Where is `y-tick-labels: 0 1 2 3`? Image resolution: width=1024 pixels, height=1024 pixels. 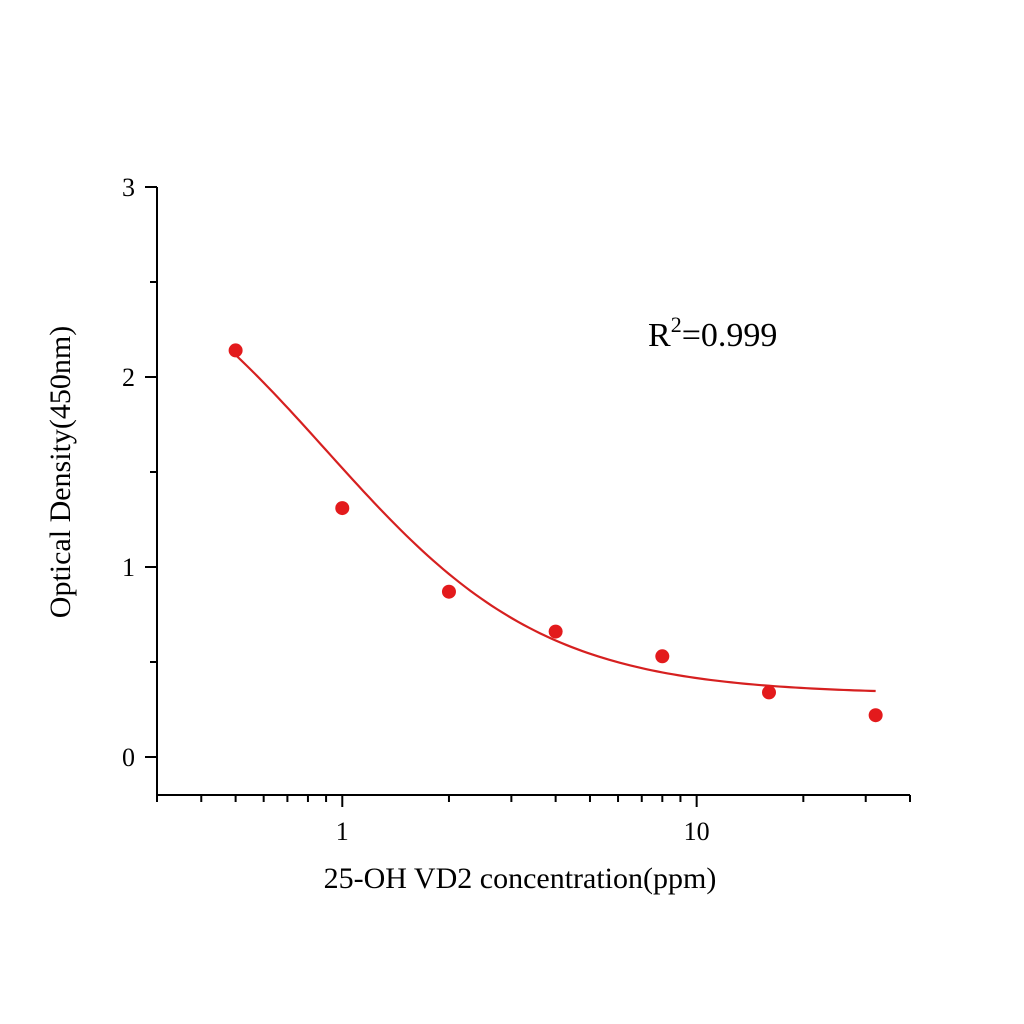
y-tick-labels: 0 1 2 3 is located at coordinates (128, 472).